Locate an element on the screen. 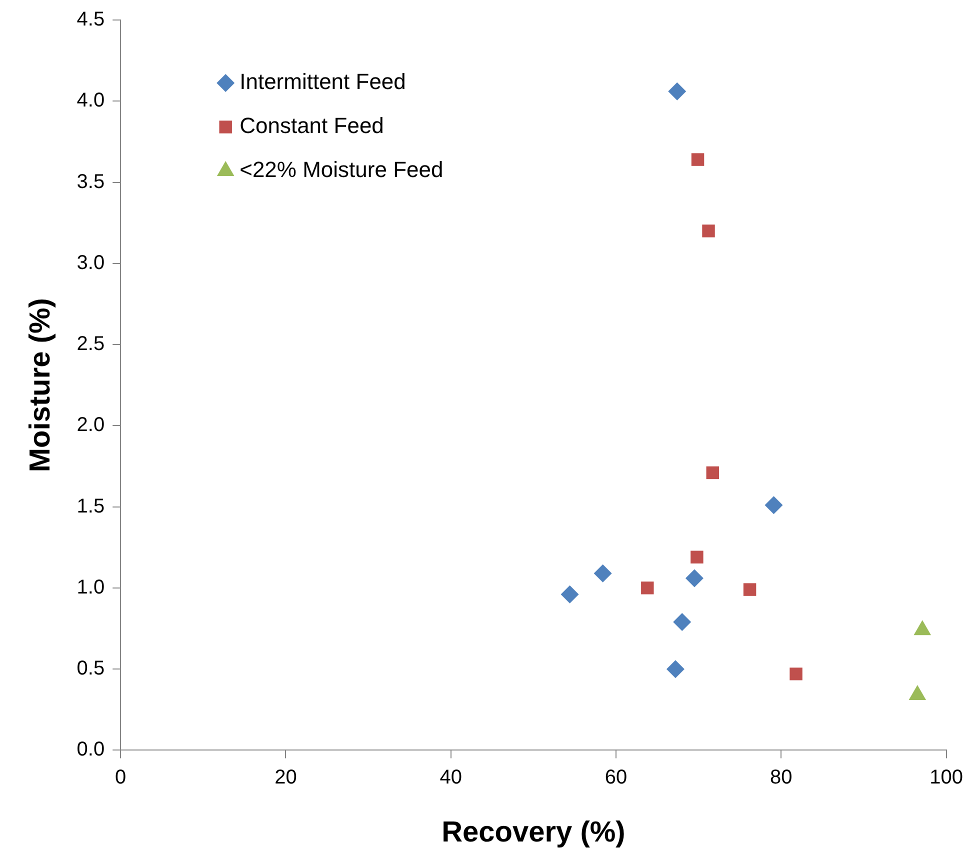 The image size is (971, 865). y-tick-label: 1.5 is located at coordinates (90, 506).